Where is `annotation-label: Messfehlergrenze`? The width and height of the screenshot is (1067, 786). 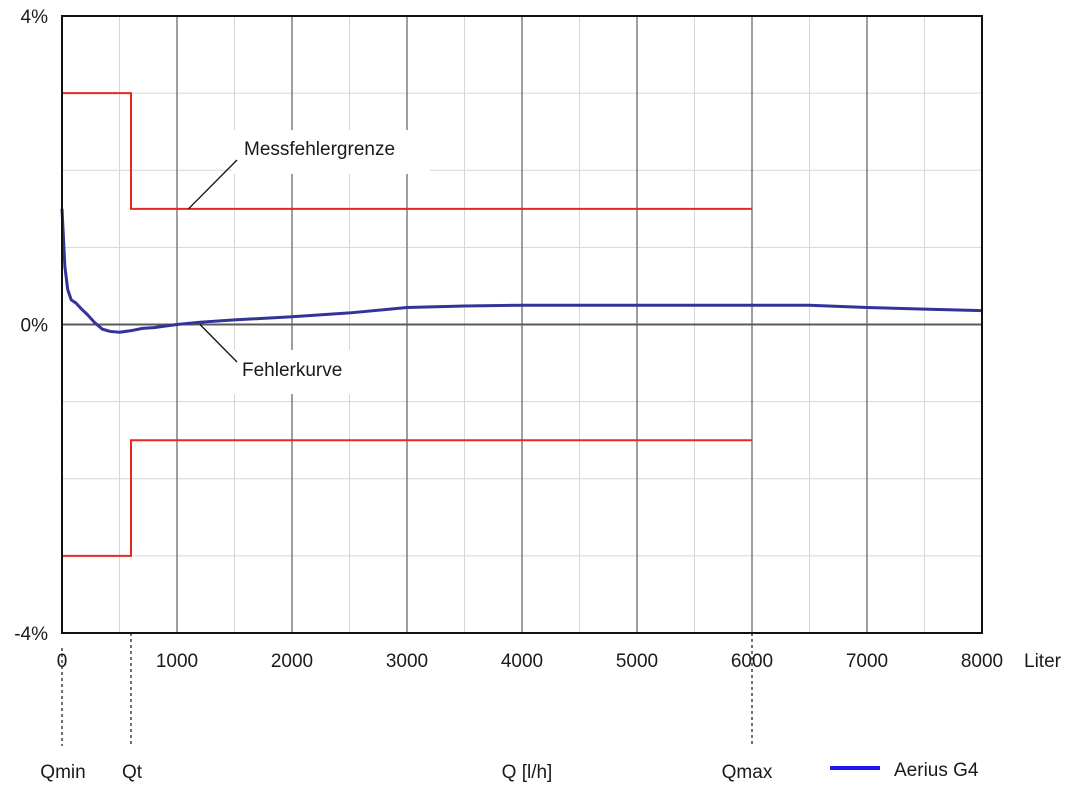 annotation-label: Messfehlergrenze is located at coordinates (319, 149).